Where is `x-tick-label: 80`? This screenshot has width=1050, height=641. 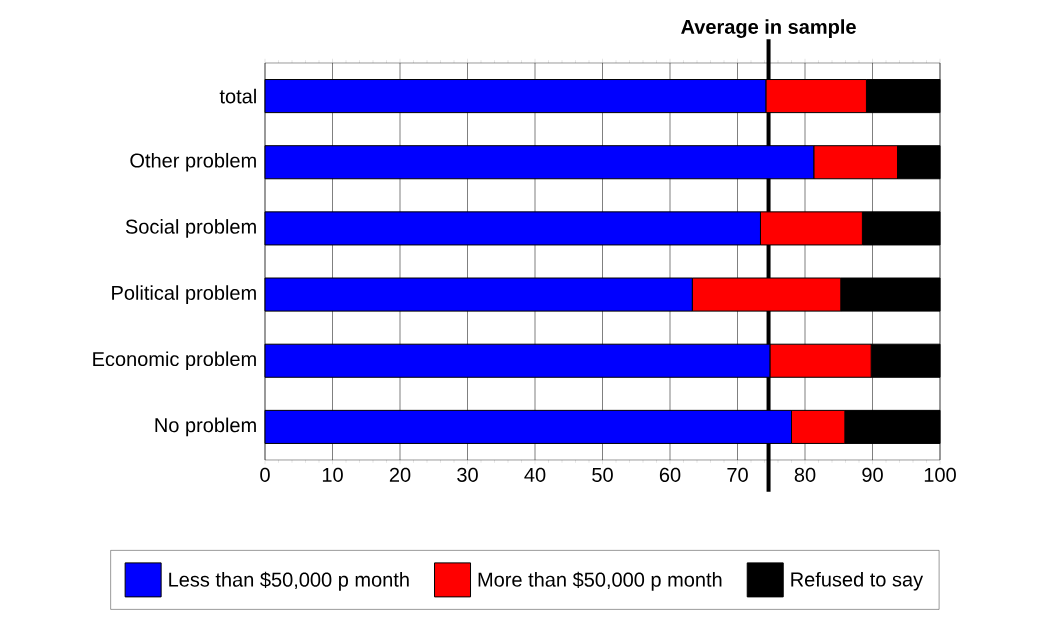 x-tick-label: 80 is located at coordinates (805, 474).